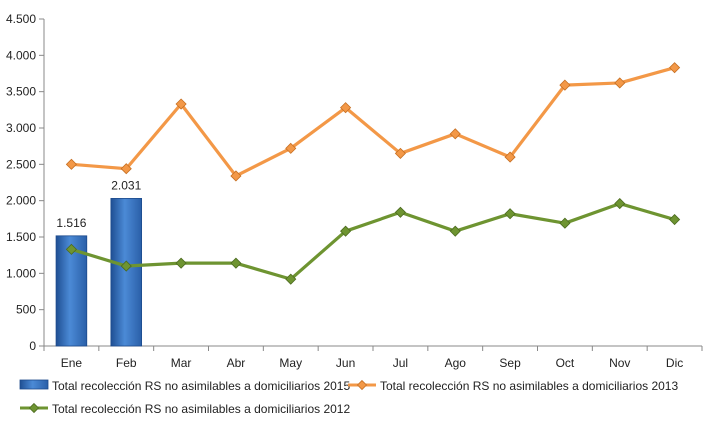 The height and width of the screenshot is (430, 712). Describe the element at coordinates (26, 310) in the screenshot. I see `y-tick-label: 500` at that location.